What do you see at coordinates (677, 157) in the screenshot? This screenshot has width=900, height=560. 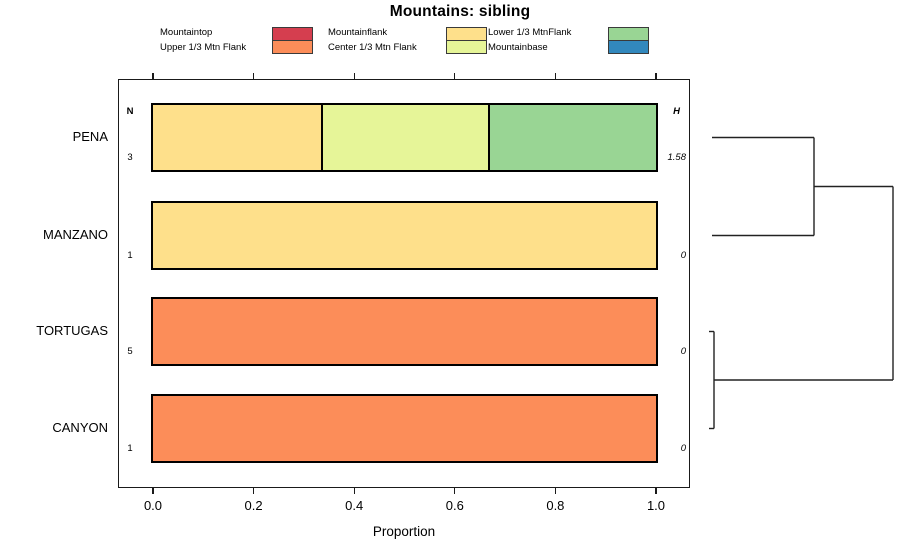 I see `h-value: 1.58` at bounding box center [677, 157].